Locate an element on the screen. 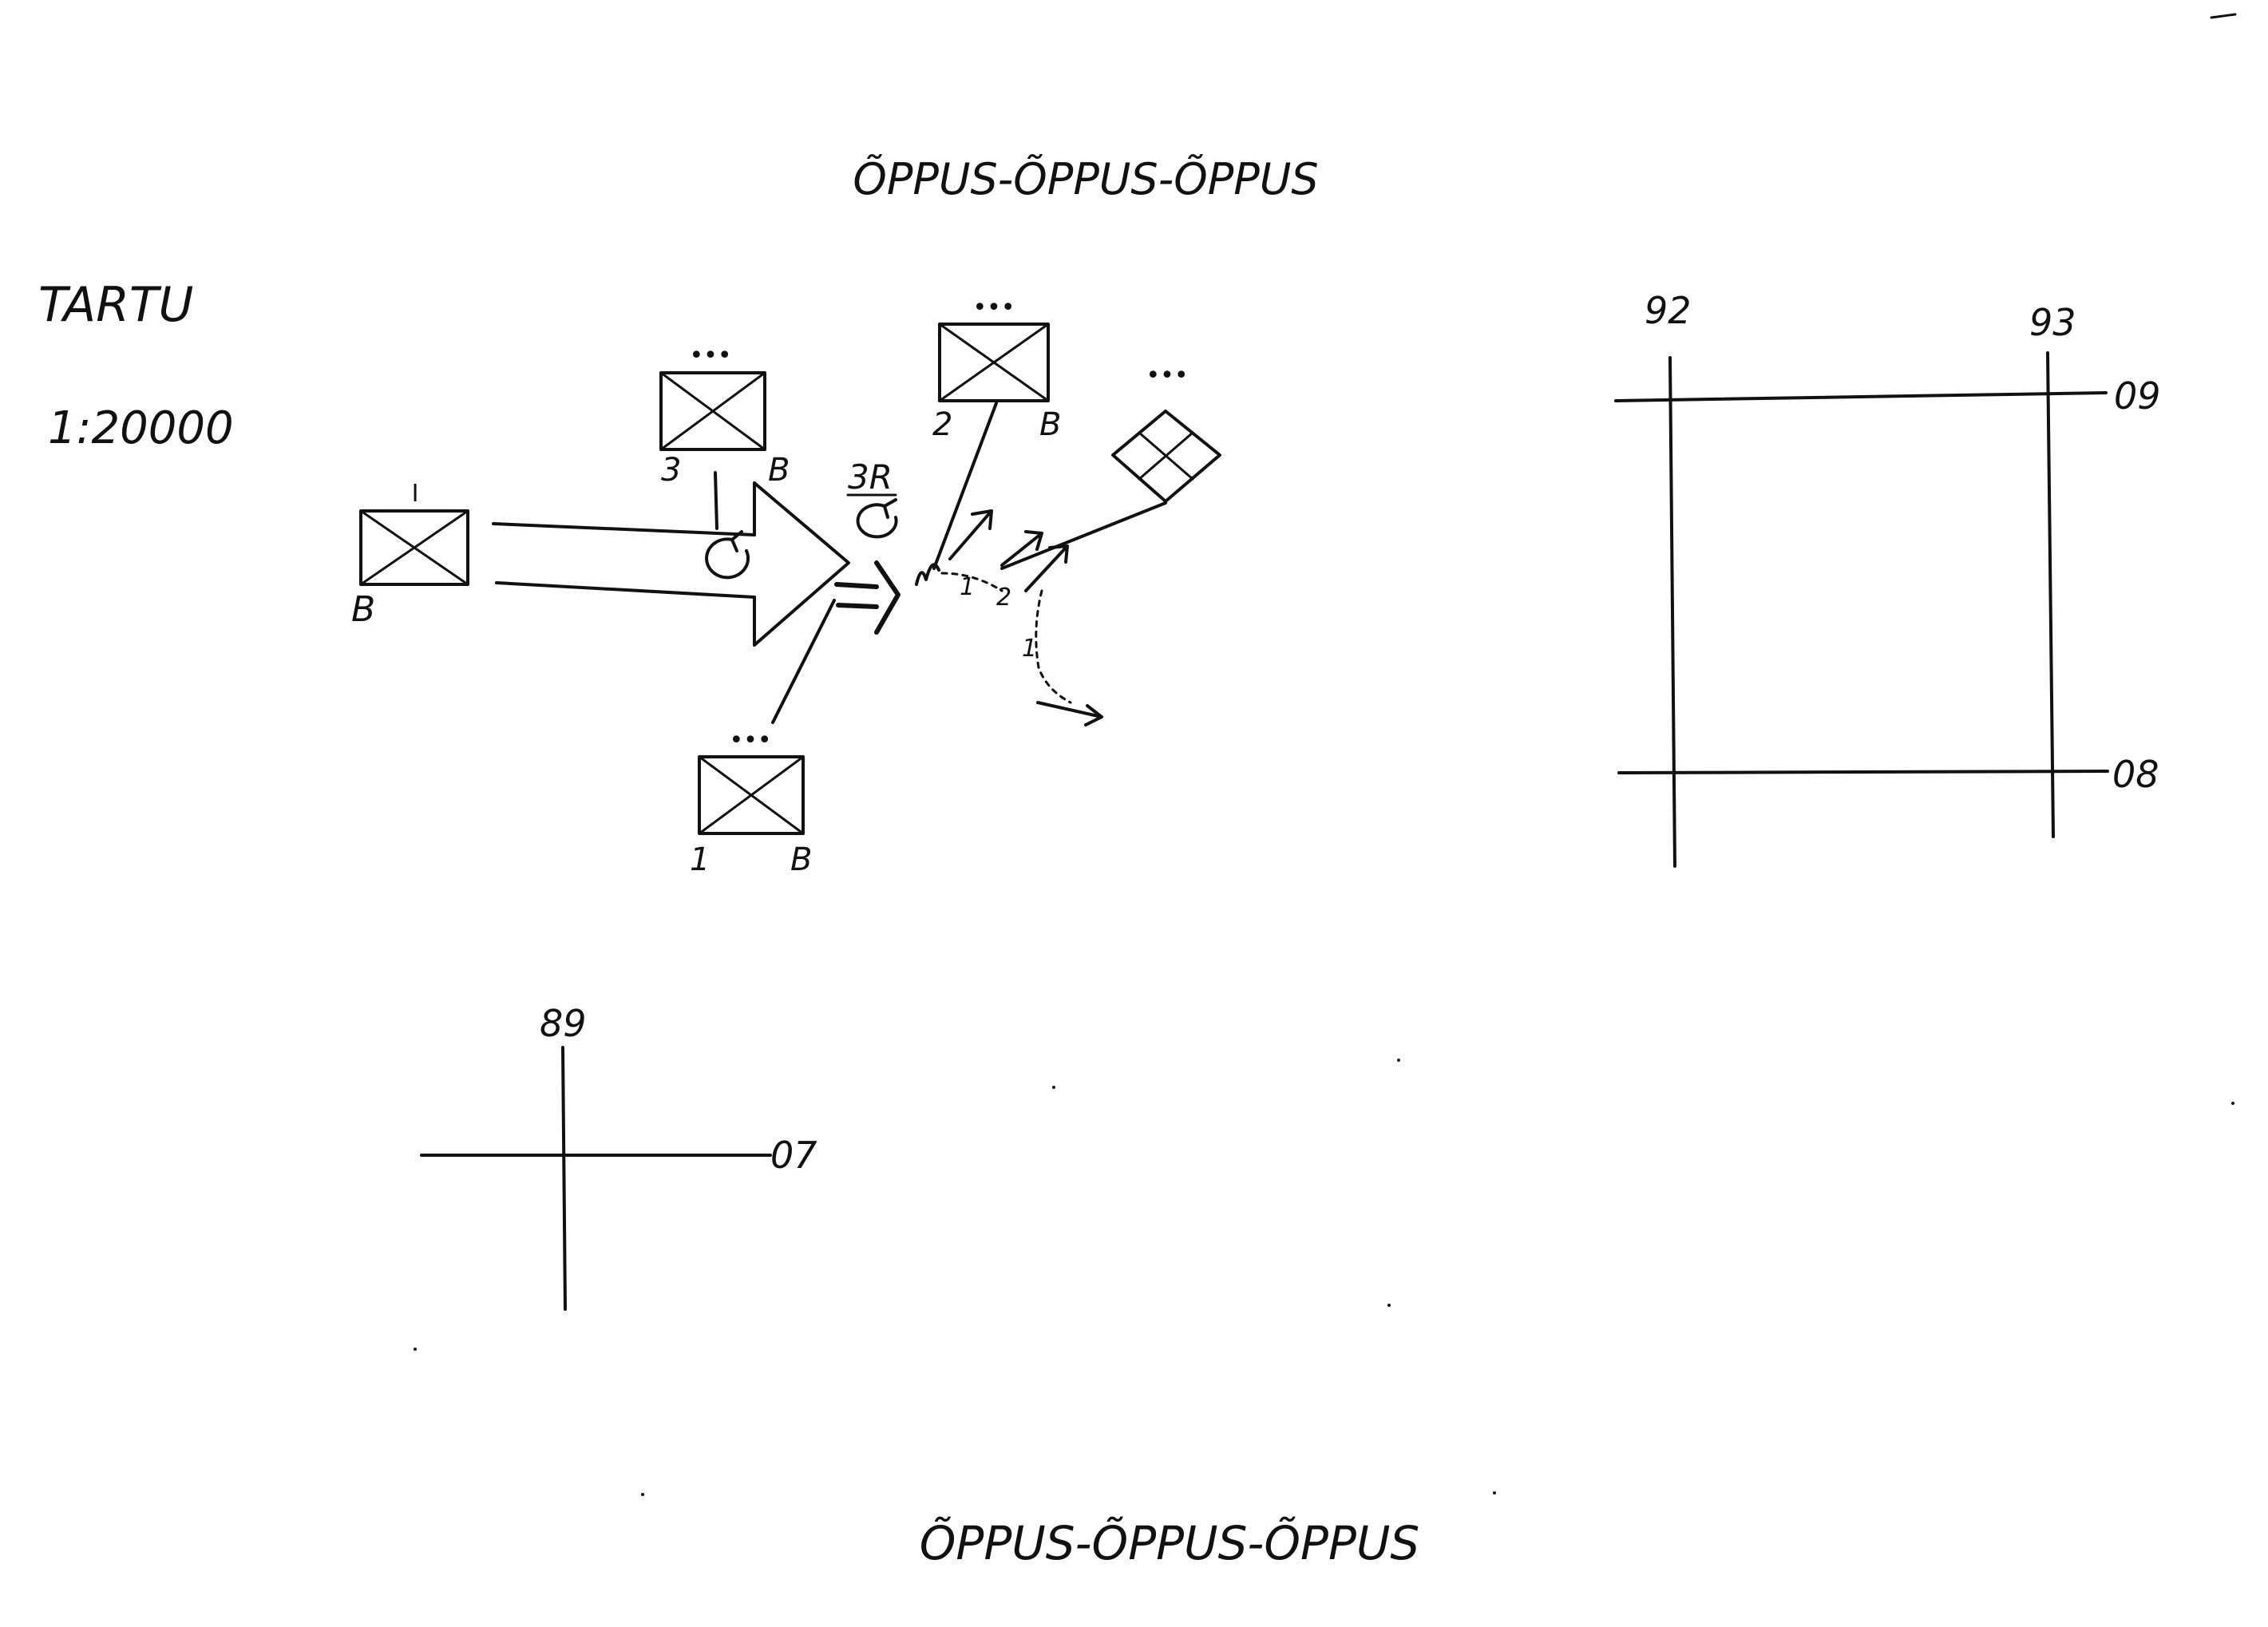 The image size is (2268, 1627). unit-3-symbol: ••• 3 B is located at coordinates (724, 436).